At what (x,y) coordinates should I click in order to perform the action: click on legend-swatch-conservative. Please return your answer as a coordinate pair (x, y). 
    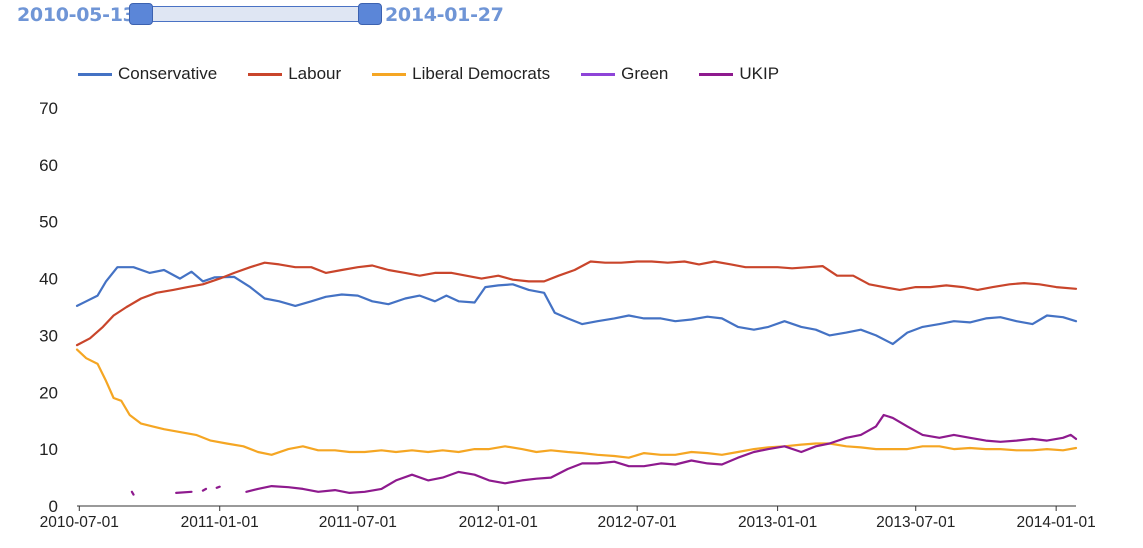
    Looking at the image, I should click on (95, 74).